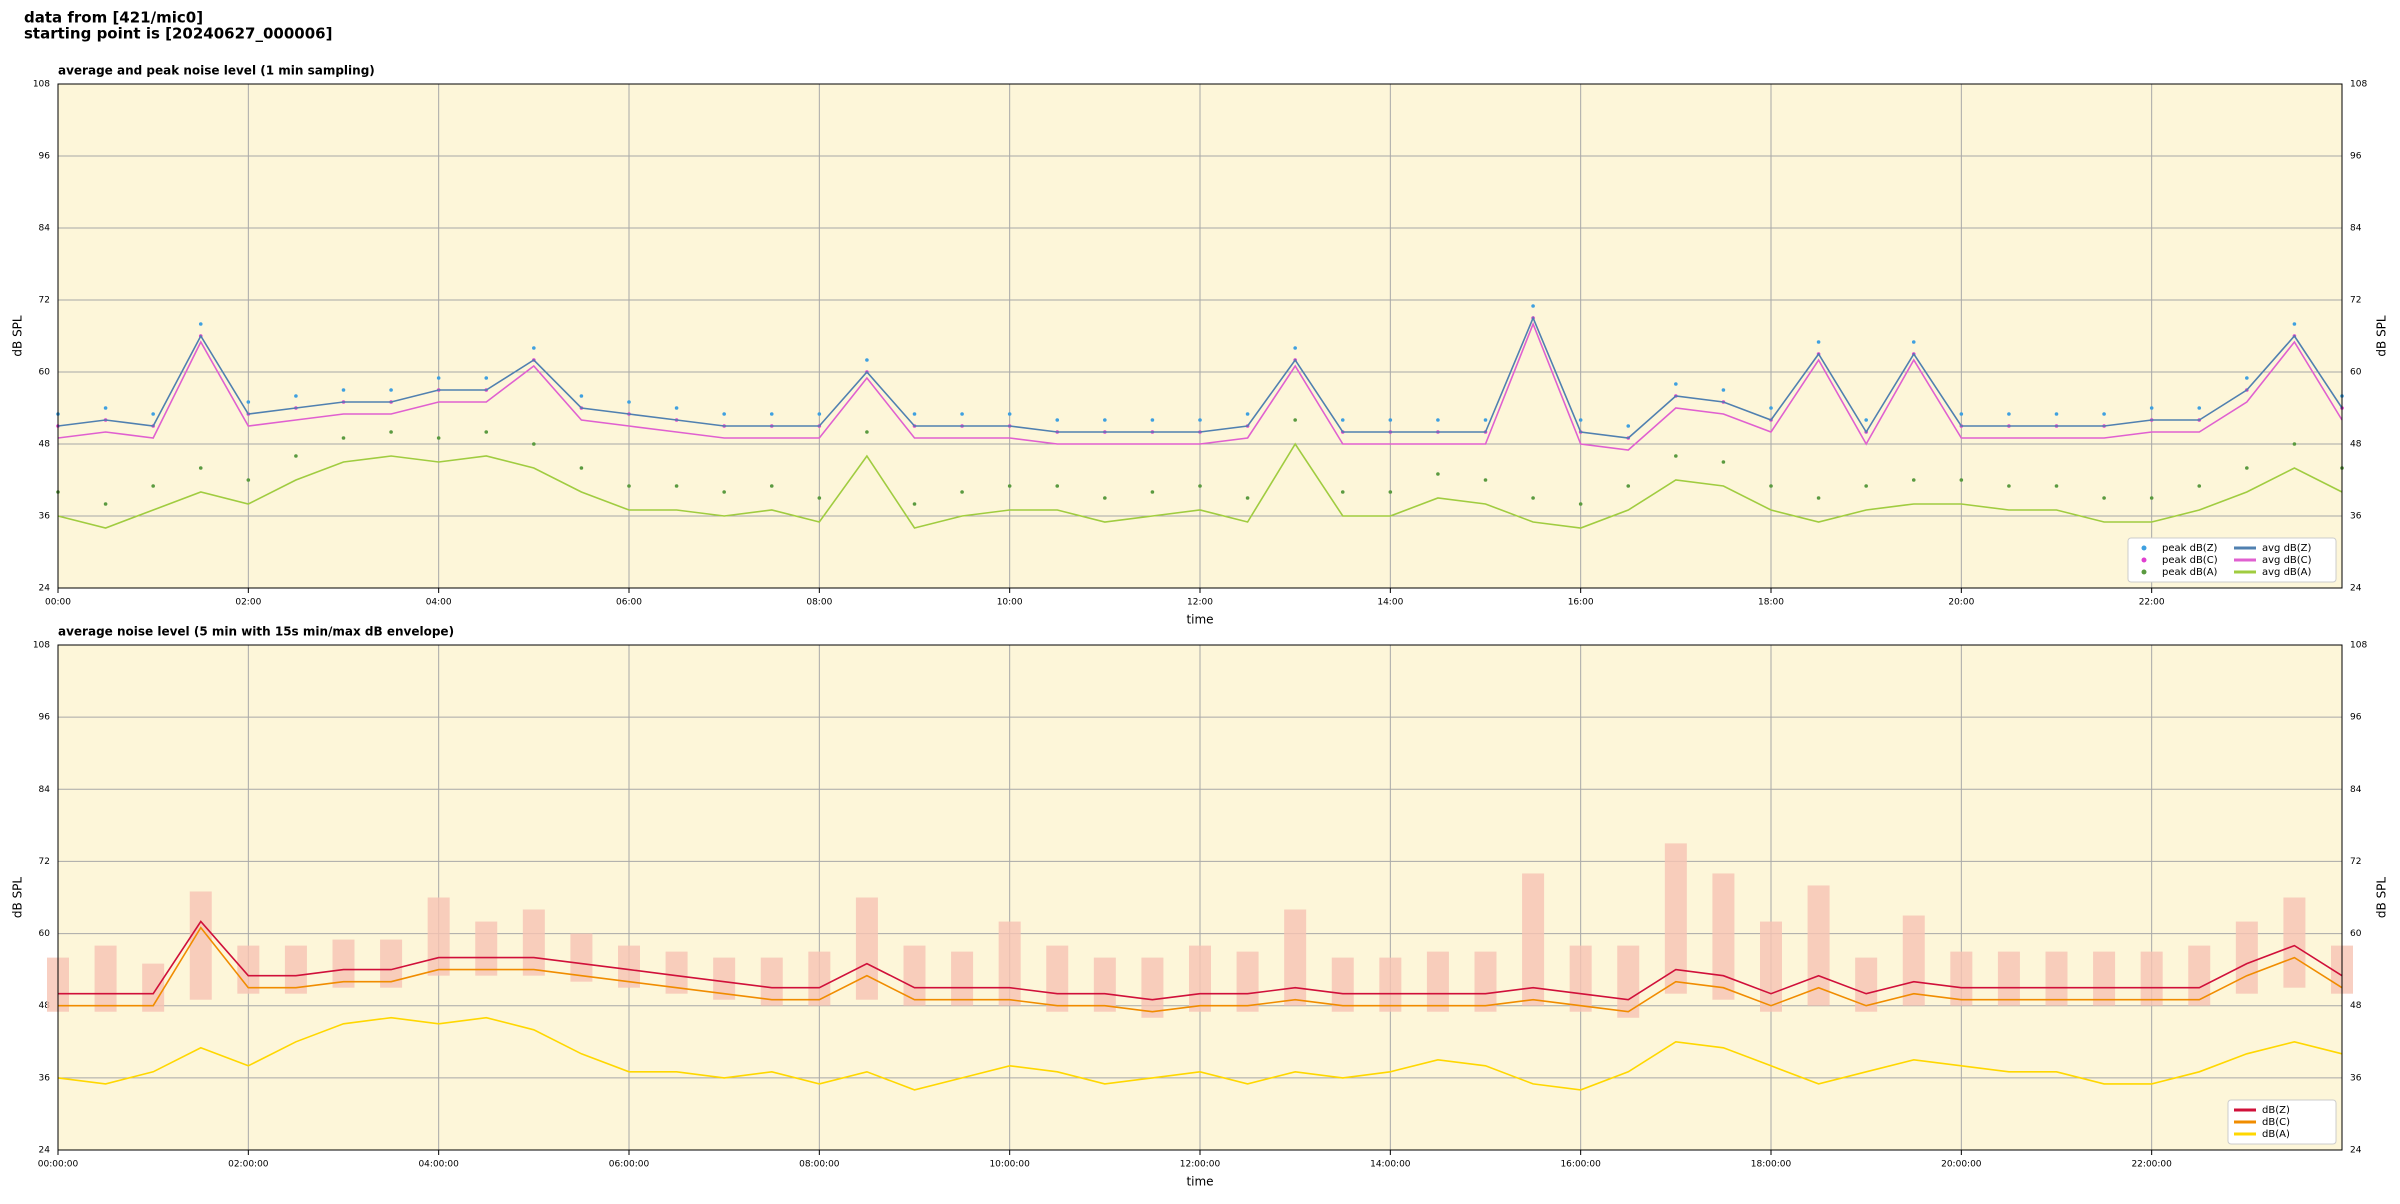 This screenshot has height=1204, width=2400. What do you see at coordinates (1390, 603) in the screenshot?
I see `x-tick-label: 14:00` at bounding box center [1390, 603].